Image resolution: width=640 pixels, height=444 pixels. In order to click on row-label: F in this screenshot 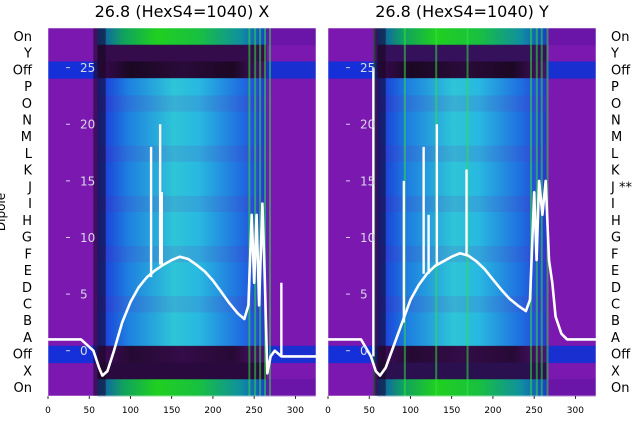, I will do `click(614, 254)`.